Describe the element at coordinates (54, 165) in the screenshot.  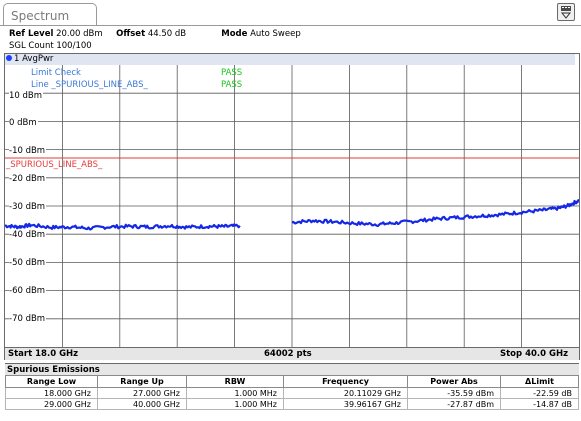
I see `limit-line-name: _SPURIOUS_LINE_ABS_` at that location.